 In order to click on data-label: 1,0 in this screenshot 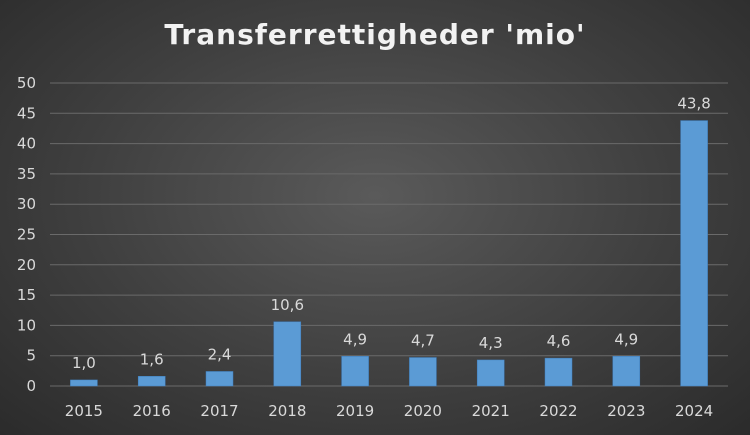, I will do `click(84, 363)`.